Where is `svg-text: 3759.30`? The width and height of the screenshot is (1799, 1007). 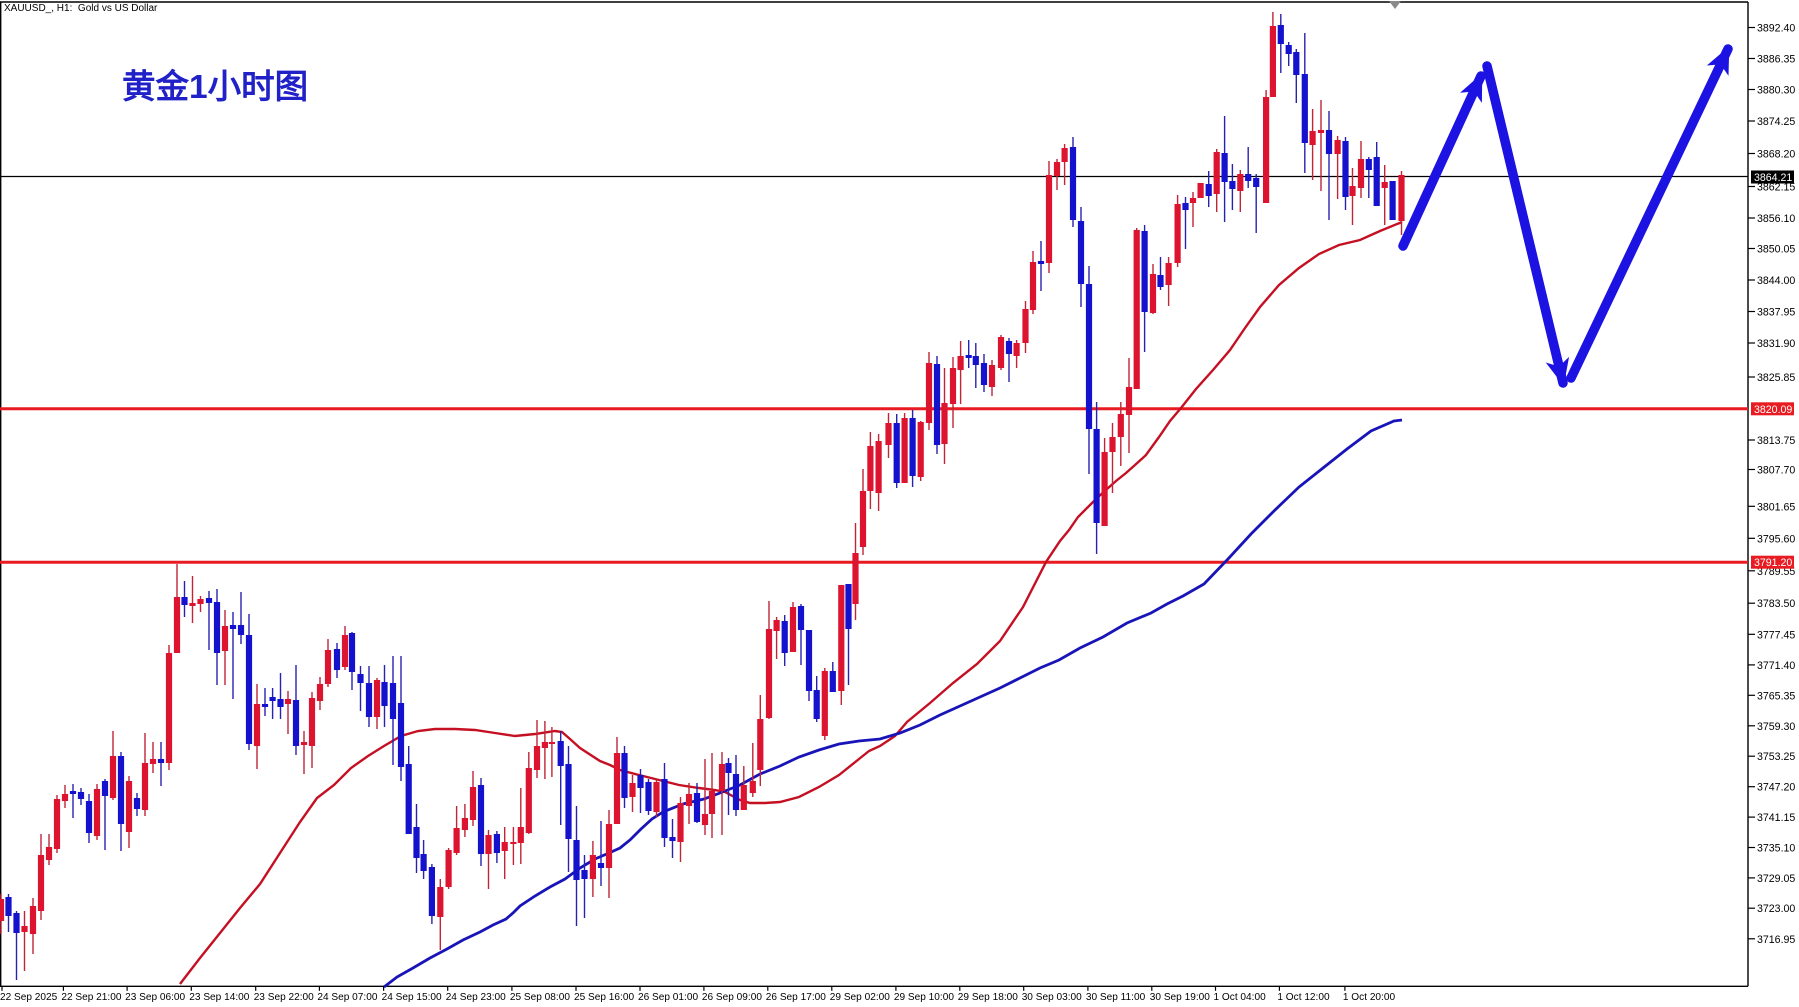
svg-text: 3759.30 is located at coordinates (1776, 727).